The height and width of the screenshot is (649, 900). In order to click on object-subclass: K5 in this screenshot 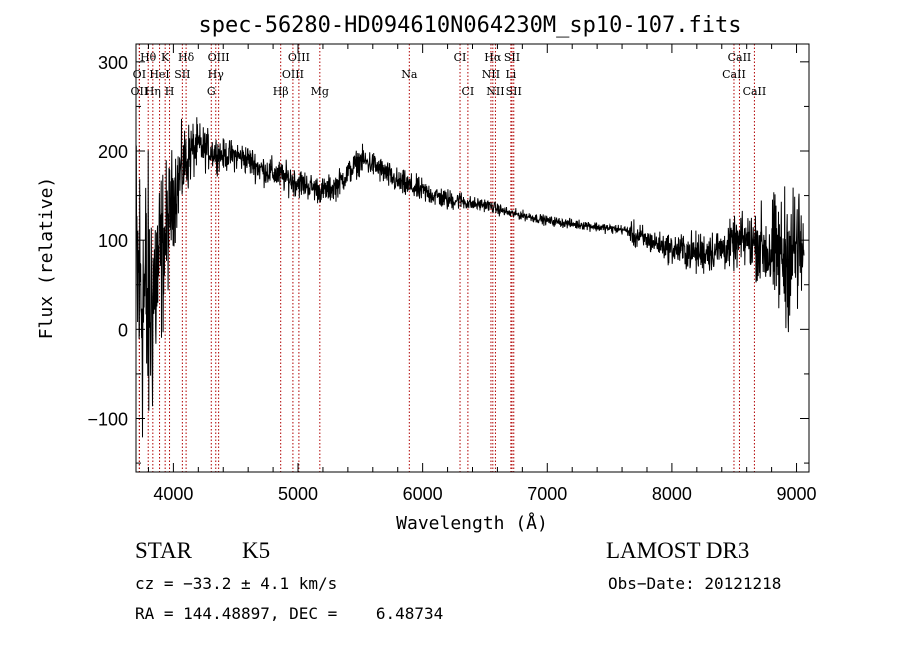, I will do `click(256, 550)`.